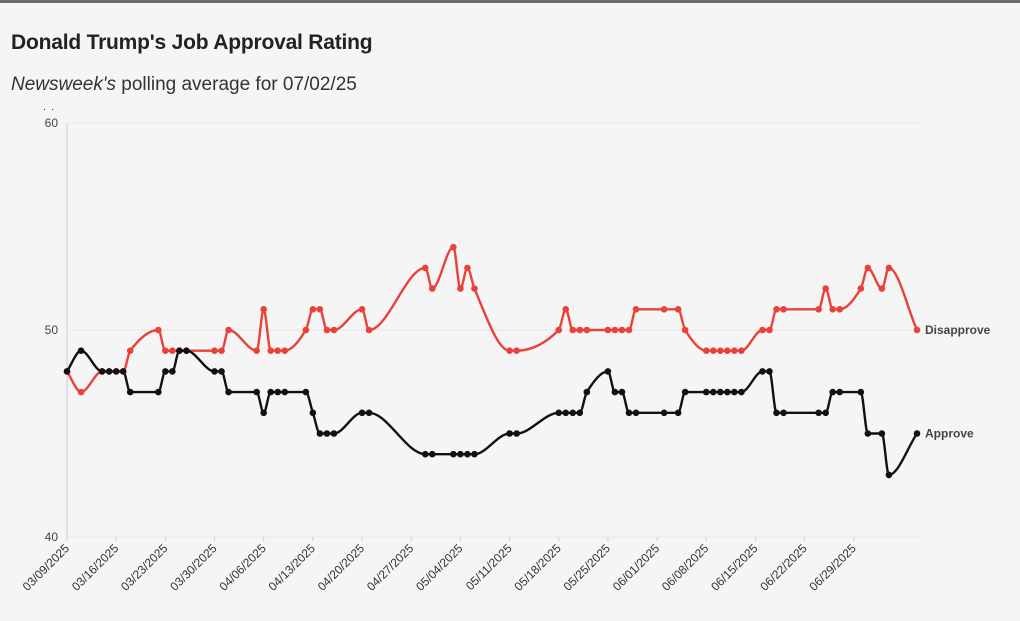 The image size is (1020, 621). I want to click on approve-end-label: Approve, so click(949, 434).